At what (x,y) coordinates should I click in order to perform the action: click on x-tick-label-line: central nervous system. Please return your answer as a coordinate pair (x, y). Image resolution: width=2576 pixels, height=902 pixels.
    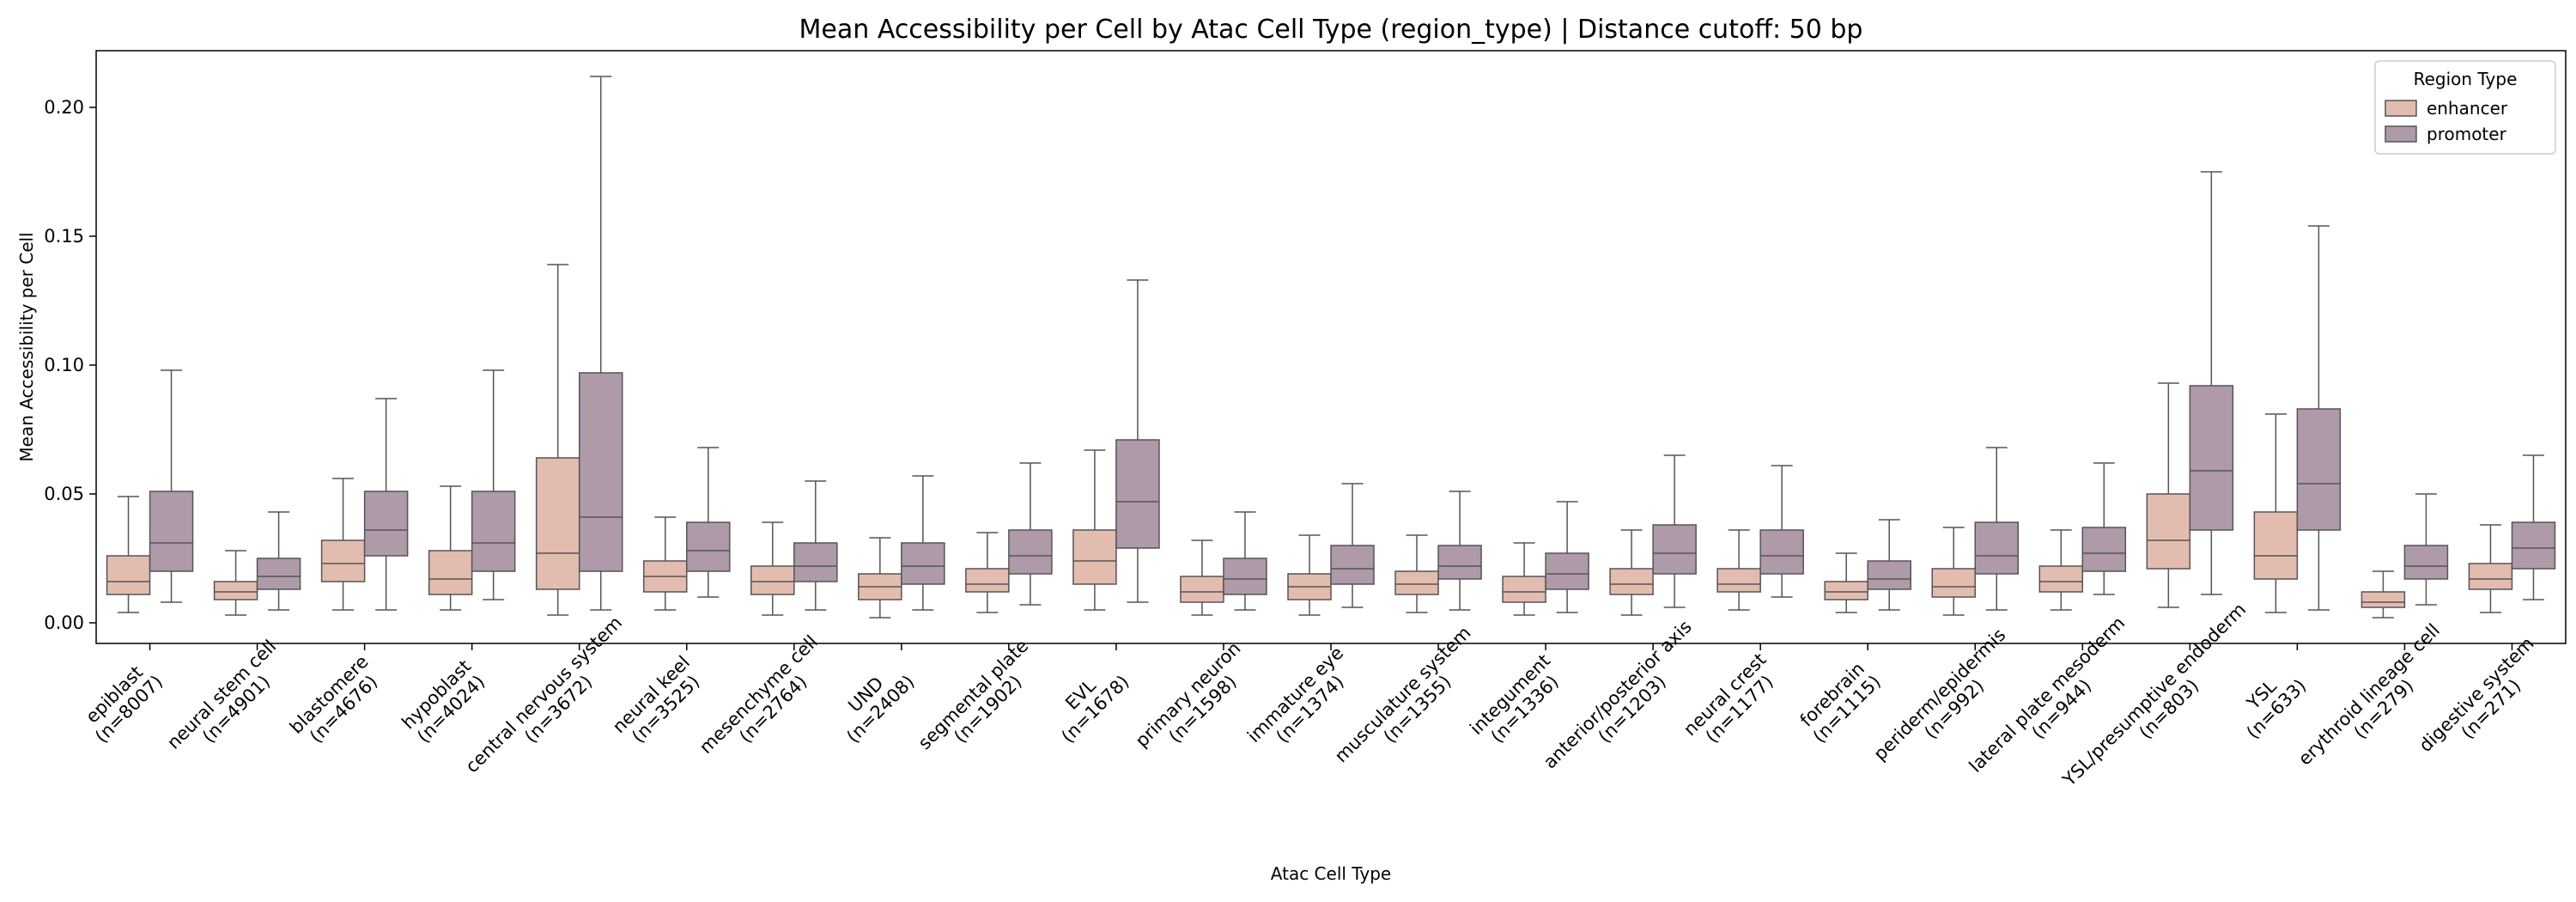
    Looking at the image, I should click on (544, 695).